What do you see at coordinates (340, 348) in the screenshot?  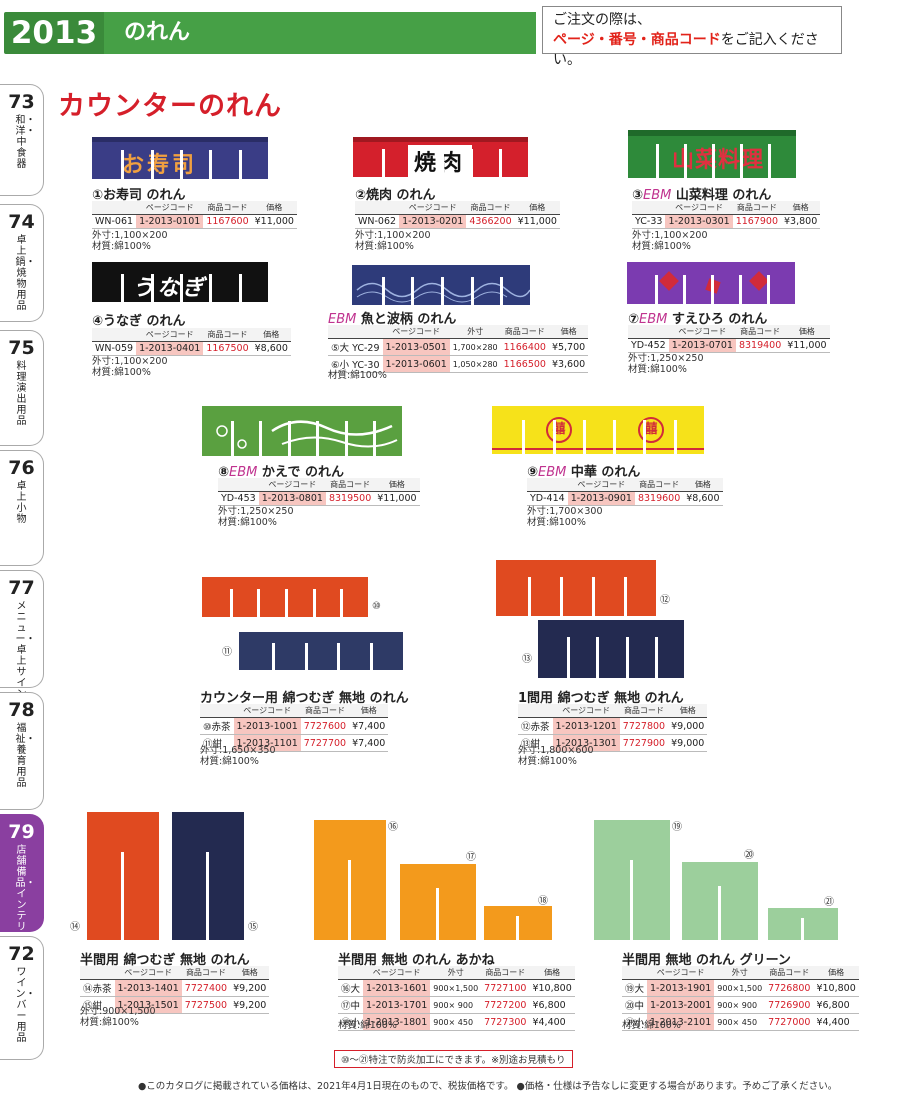 I see `cell-num: ⑤大` at bounding box center [340, 348].